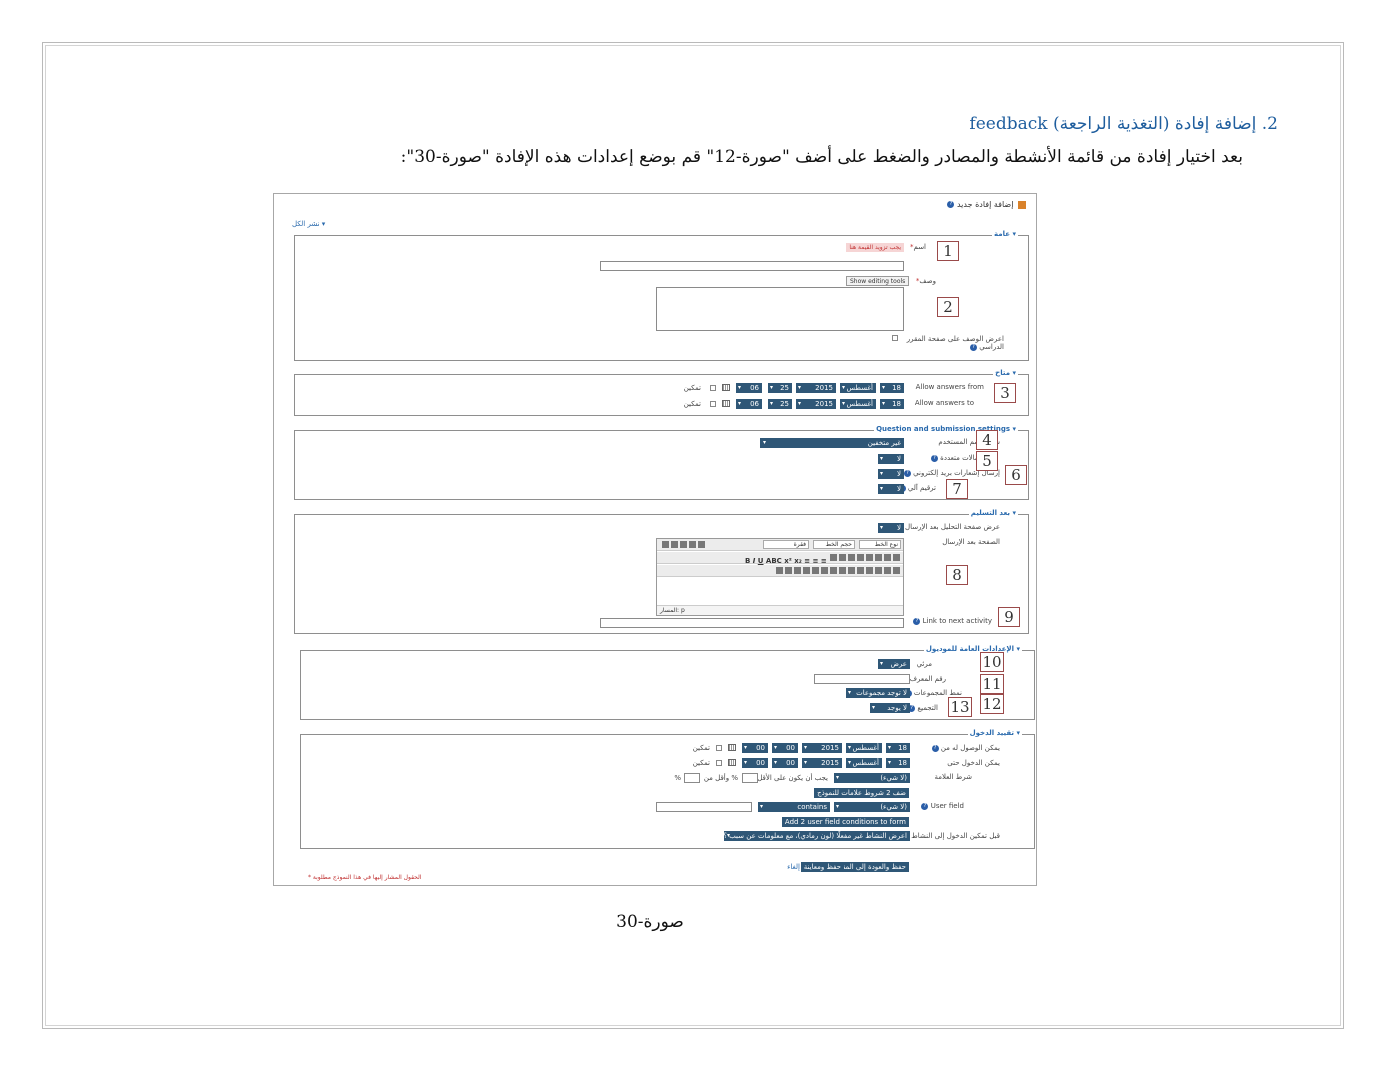 The width and height of the screenshot is (1386, 1071). Describe the element at coordinates (780, 404) in the screenshot. I see `to-d2-select: ▾ 25` at that location.